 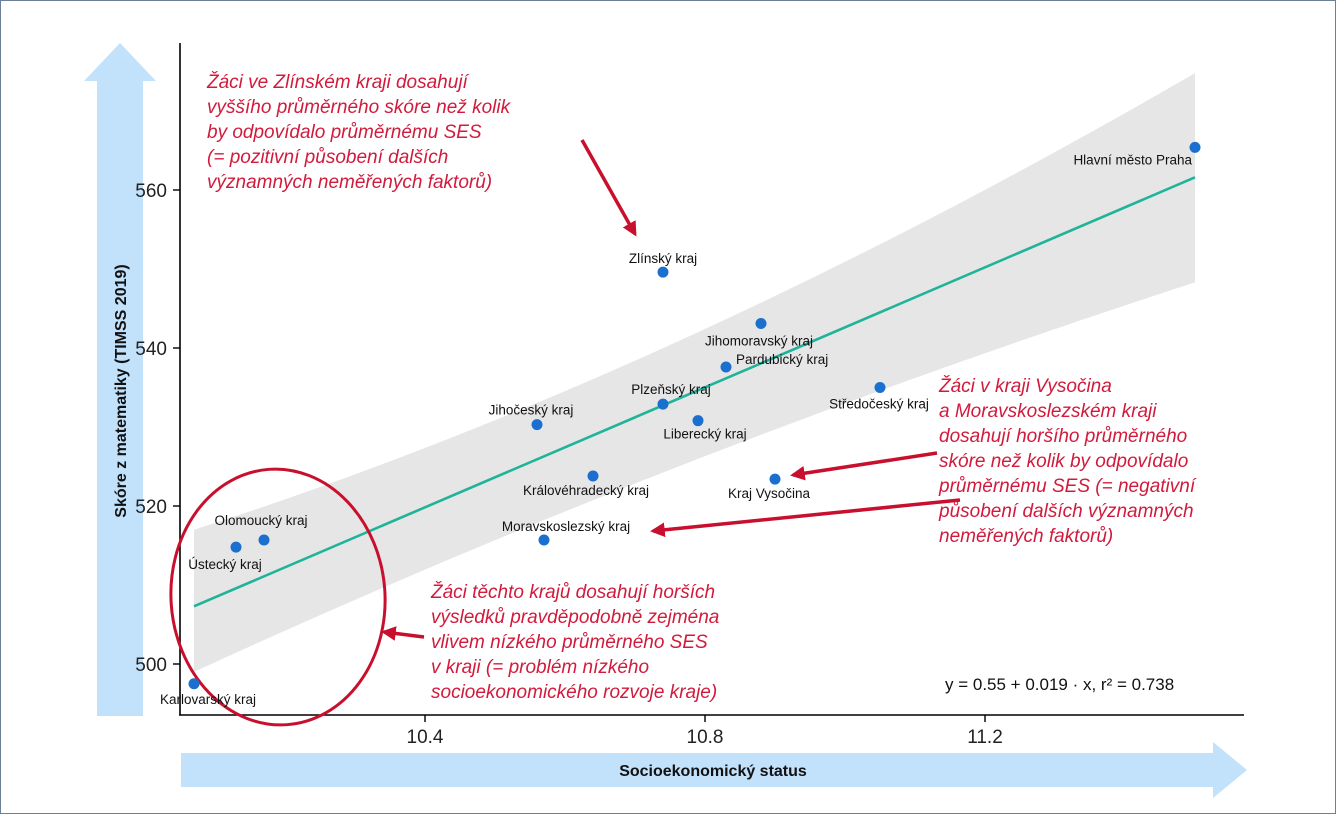 I want to click on regression-equation: y = 0.55 + 0.019 · x, r² = 0.738, so click(x=1059, y=684).